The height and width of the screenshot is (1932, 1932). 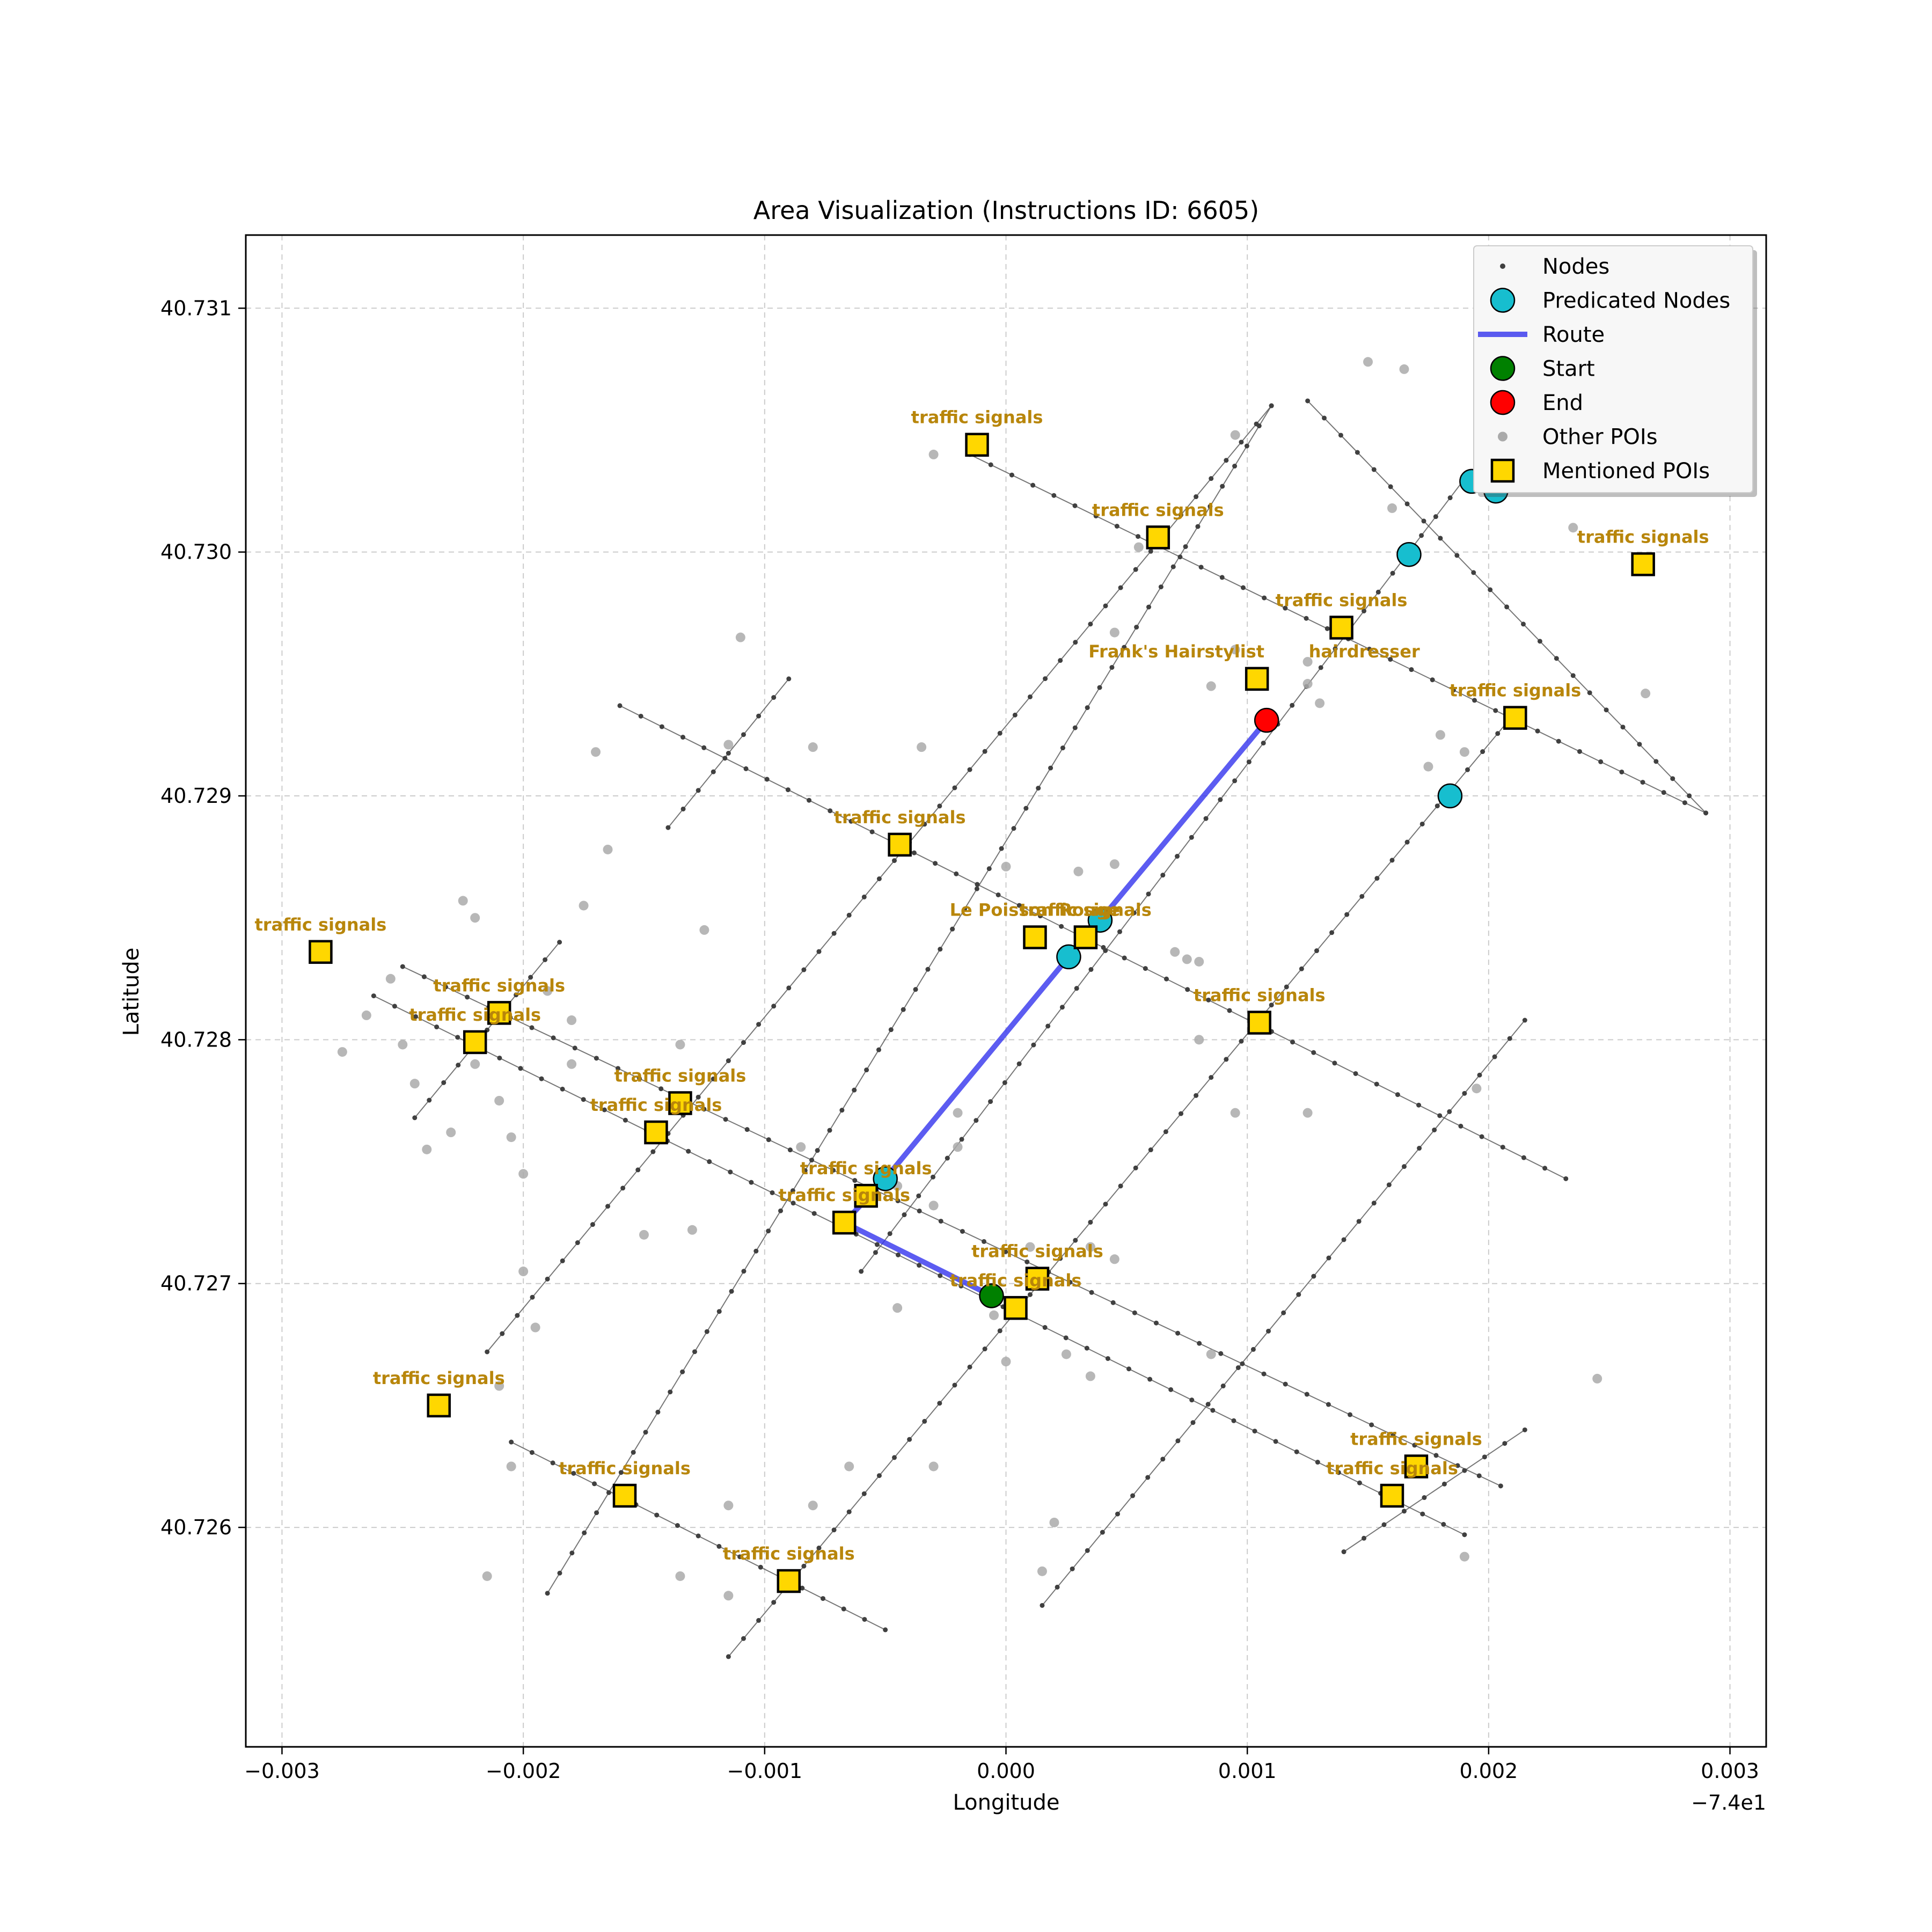 I want to click on route-path, so click(x=1055, y=1008).